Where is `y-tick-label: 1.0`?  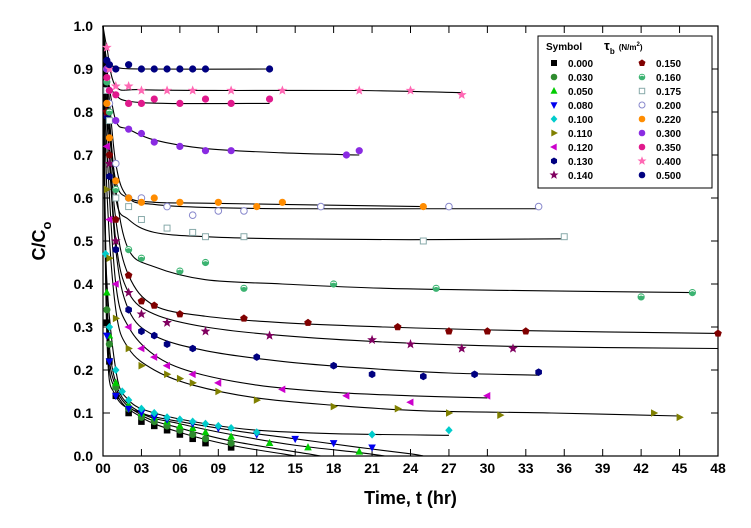
y-tick-label: 1.0 is located at coordinates (84, 26).